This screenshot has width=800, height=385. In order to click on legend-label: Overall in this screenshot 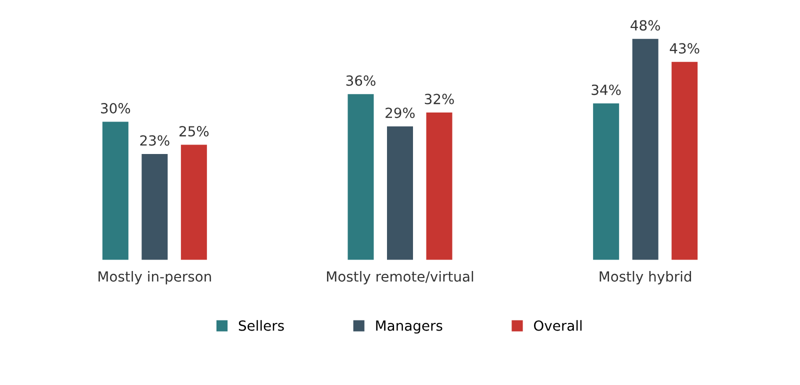, I will do `click(558, 325)`.